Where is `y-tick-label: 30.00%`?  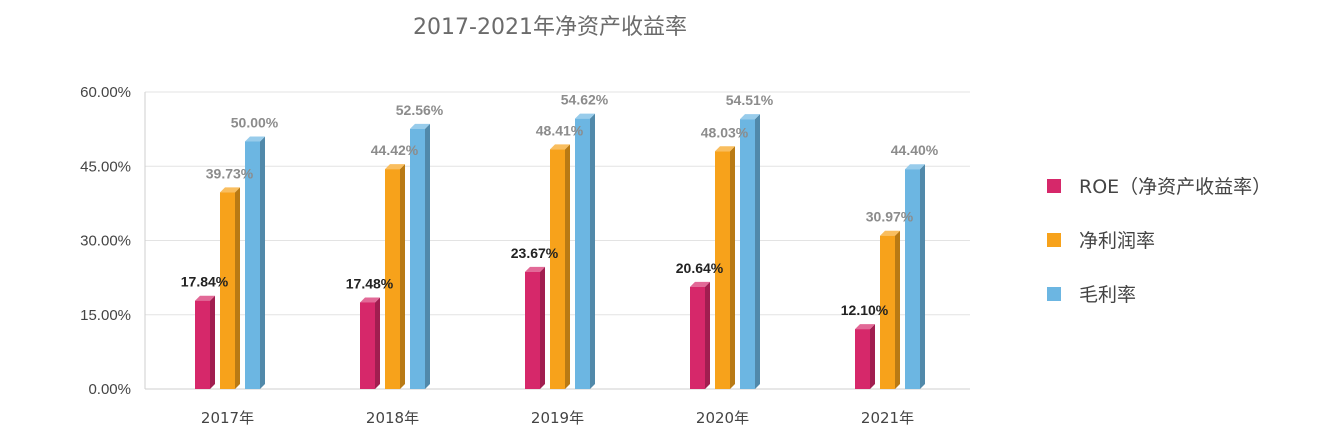 y-tick-label: 30.00% is located at coordinates (105, 241).